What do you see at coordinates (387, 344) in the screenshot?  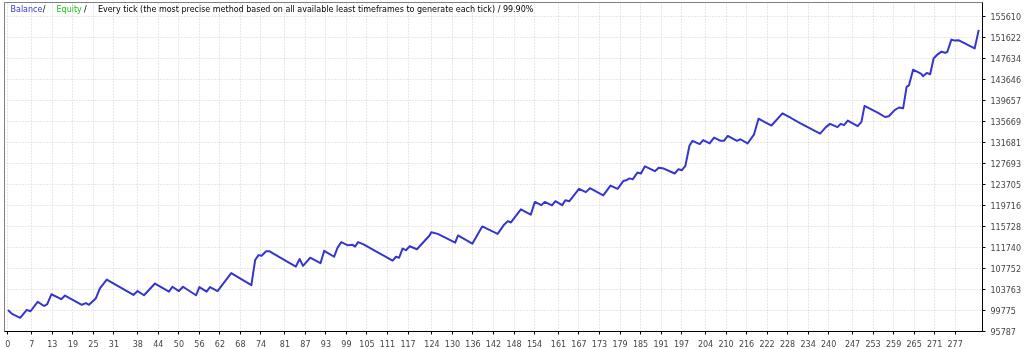 I see `x-tick-label: 111` at bounding box center [387, 344].